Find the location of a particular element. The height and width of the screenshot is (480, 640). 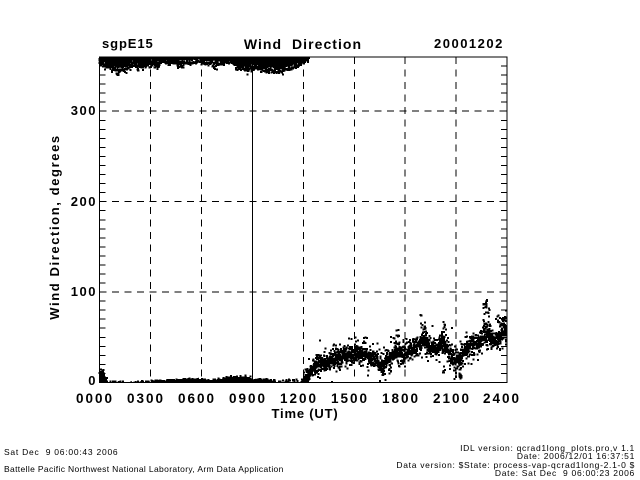

svg-text: Wind Direction, degrees is located at coordinates (54, 227).